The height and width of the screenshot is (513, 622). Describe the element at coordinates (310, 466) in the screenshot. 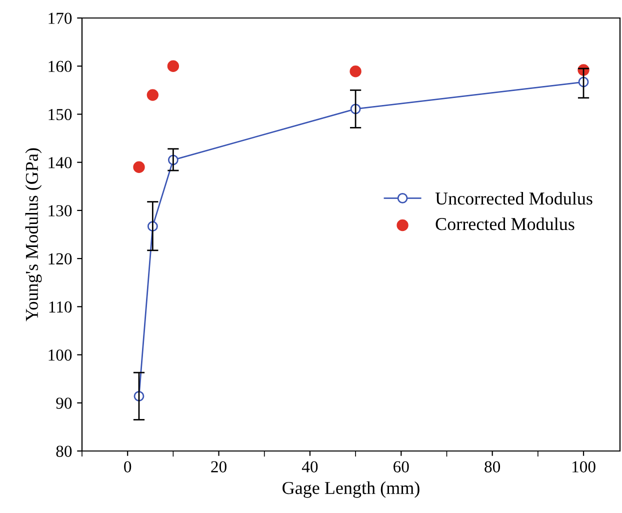

I see `x-tick-label: 40` at that location.